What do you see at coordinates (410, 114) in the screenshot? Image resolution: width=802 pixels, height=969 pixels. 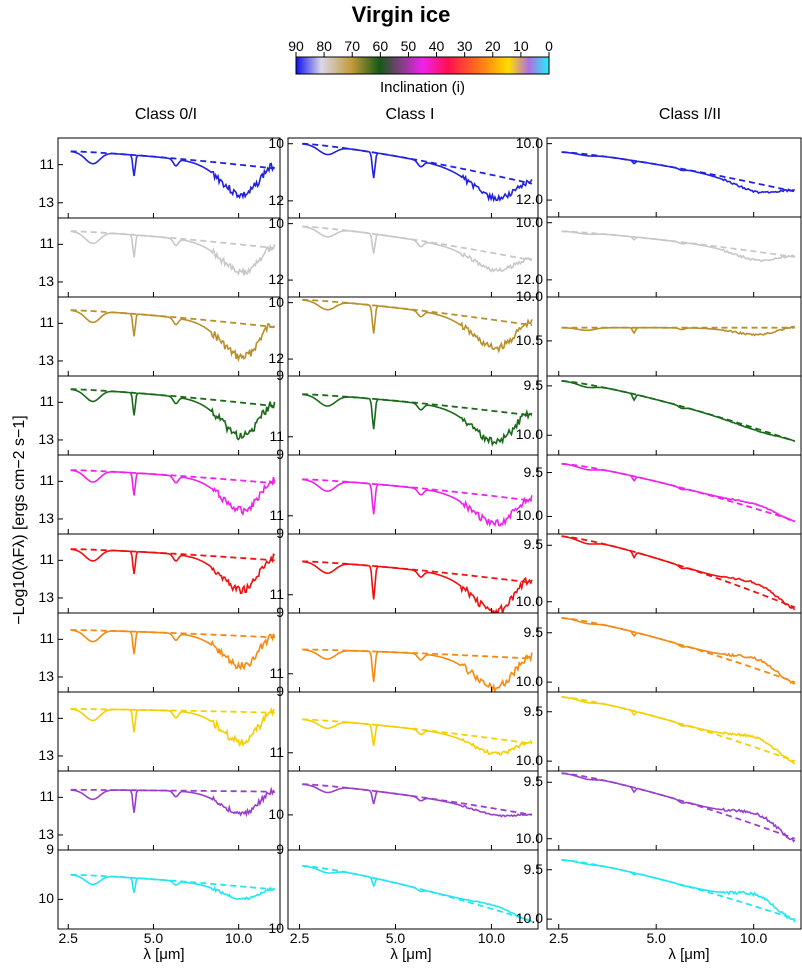 I see `column-title-class-i: Class I` at bounding box center [410, 114].